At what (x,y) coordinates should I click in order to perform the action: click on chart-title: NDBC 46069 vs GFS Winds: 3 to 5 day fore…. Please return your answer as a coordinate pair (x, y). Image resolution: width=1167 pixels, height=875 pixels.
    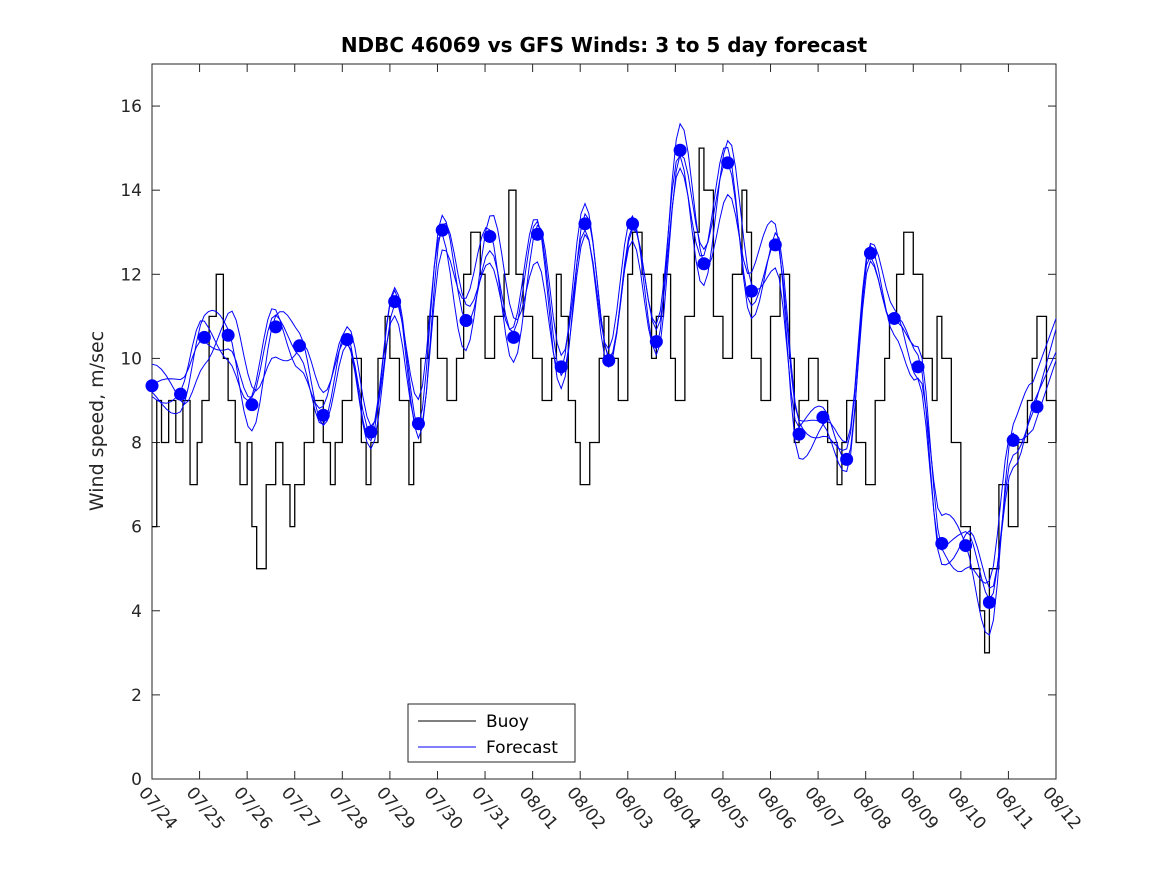
    Looking at the image, I should click on (604, 45).